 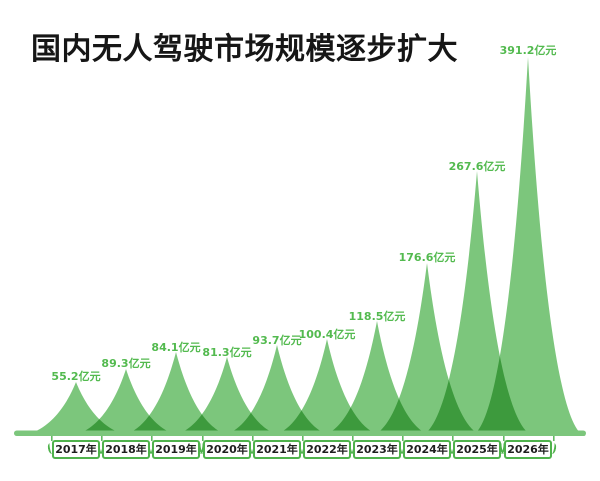 I want to click on value-label: 391.2亿元, so click(x=528, y=50).